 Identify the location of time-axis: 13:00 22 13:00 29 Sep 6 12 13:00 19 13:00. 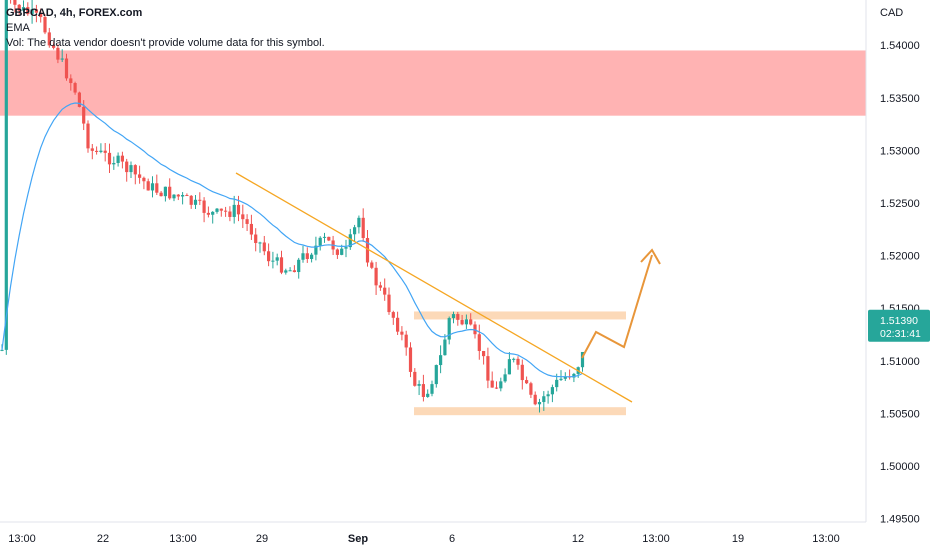
(433, 533).